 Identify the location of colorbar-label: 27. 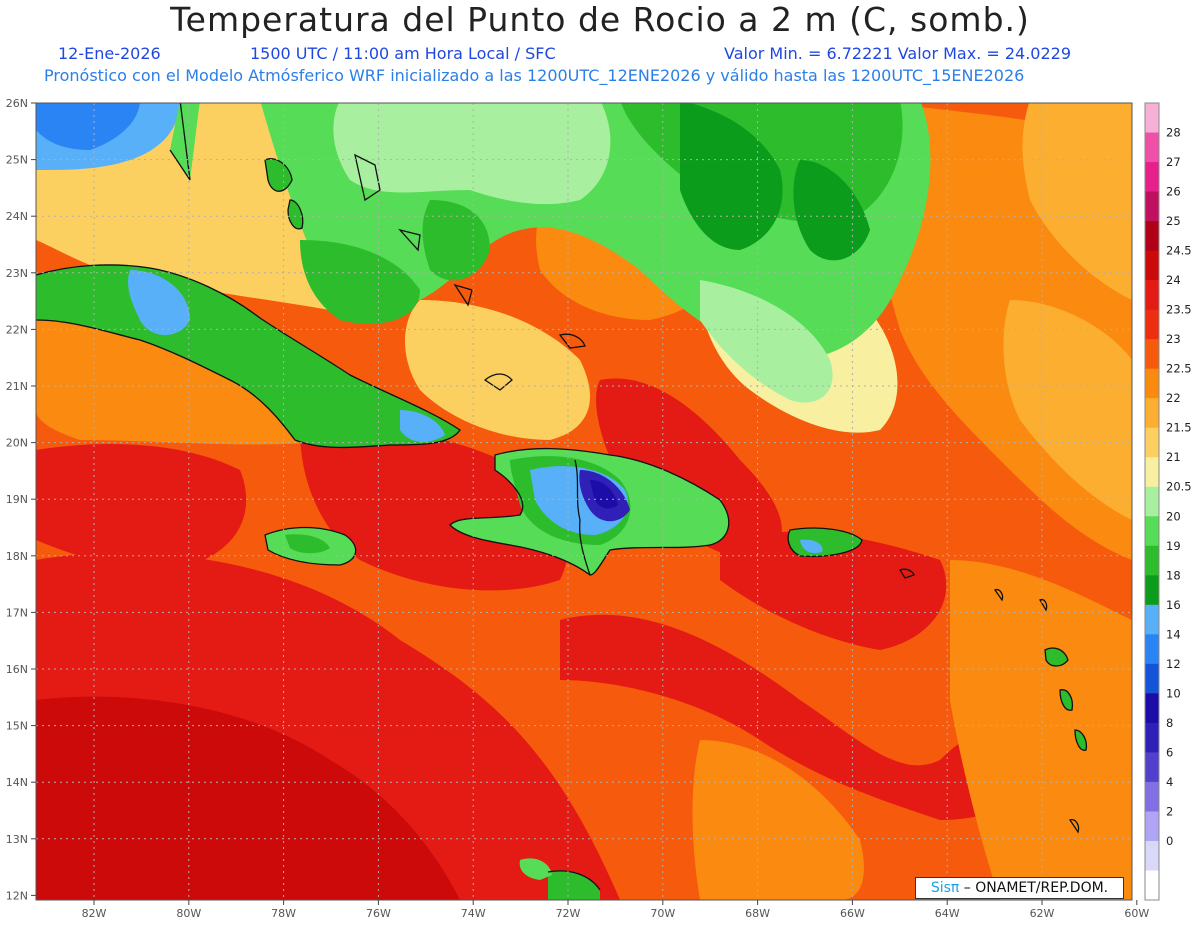
(1173, 162).